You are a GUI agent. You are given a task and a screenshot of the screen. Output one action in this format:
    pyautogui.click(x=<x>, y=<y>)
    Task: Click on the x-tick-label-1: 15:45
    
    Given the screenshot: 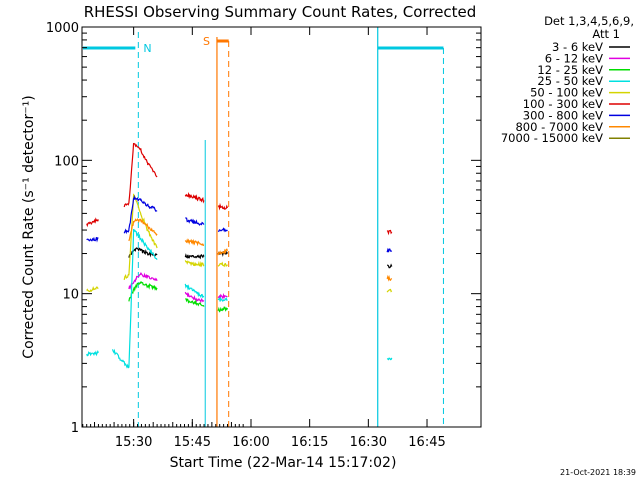 What is the action you would take?
    pyautogui.click(x=192, y=442)
    